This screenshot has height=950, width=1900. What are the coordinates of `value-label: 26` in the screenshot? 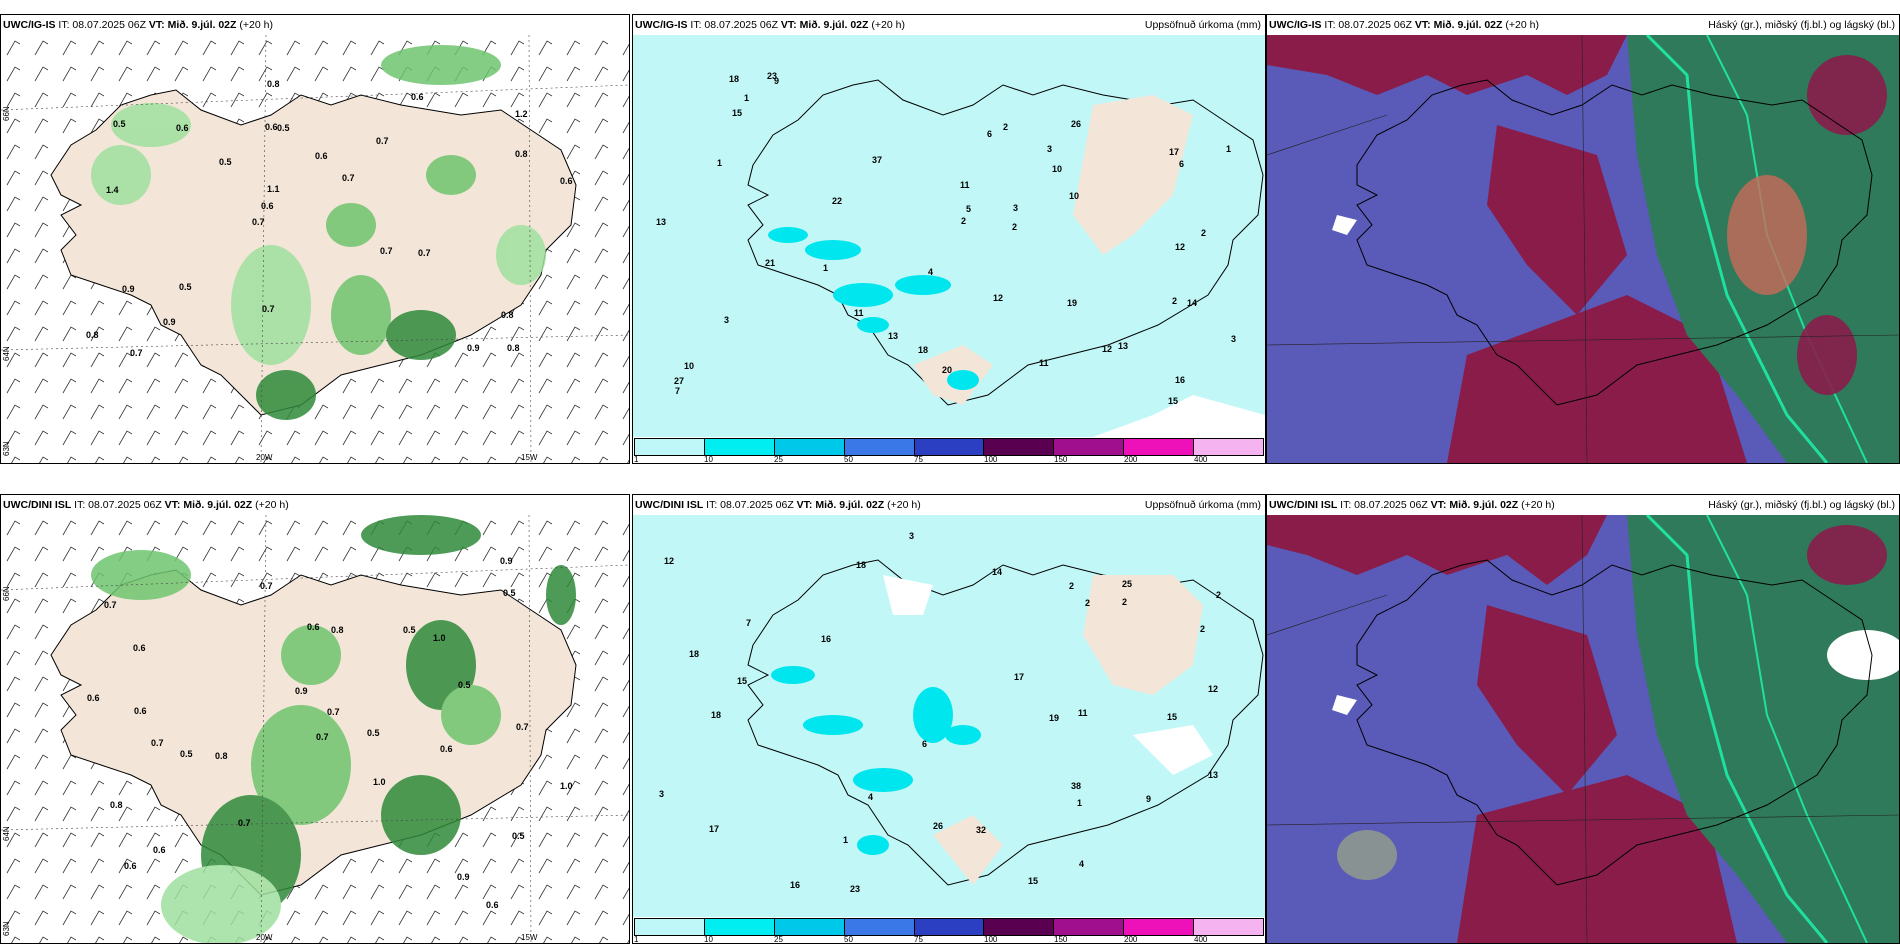 It's located at (938, 826).